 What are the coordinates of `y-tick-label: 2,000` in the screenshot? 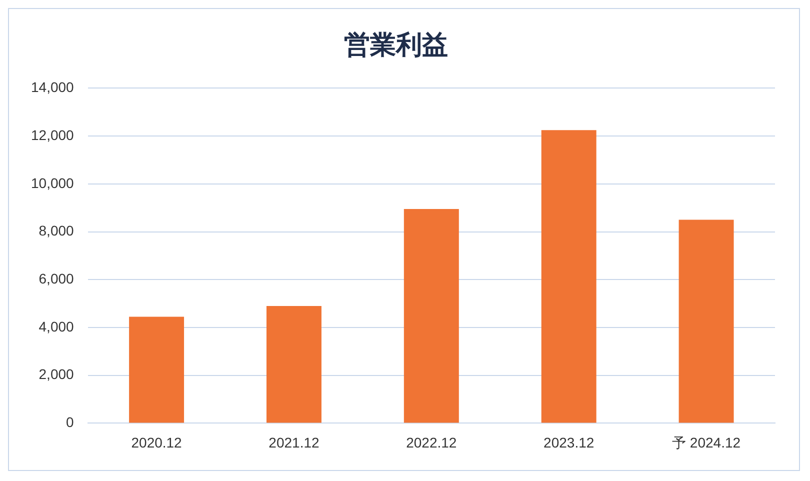 It's located at (56, 374).